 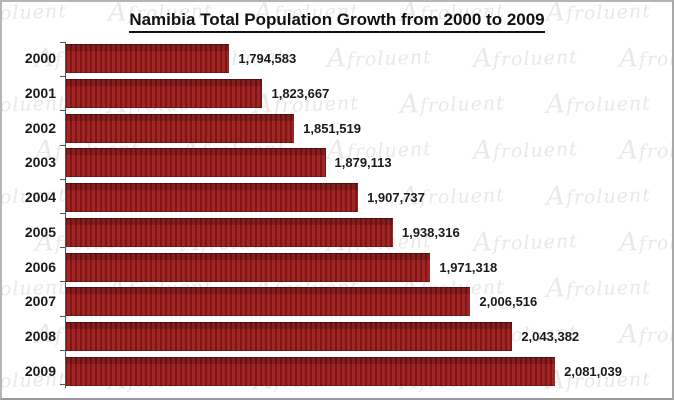 I want to click on category-label: 2005, so click(x=40, y=231).